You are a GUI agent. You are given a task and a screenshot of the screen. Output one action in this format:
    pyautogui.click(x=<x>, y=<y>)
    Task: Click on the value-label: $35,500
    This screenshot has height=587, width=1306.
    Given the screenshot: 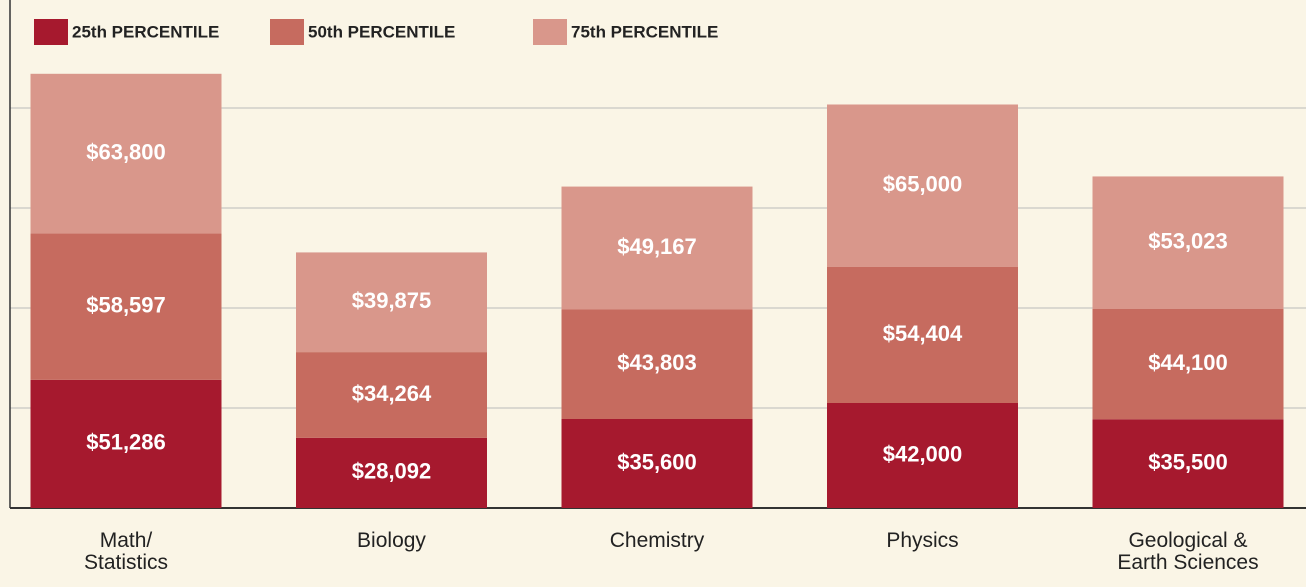 What is the action you would take?
    pyautogui.click(x=1188, y=461)
    